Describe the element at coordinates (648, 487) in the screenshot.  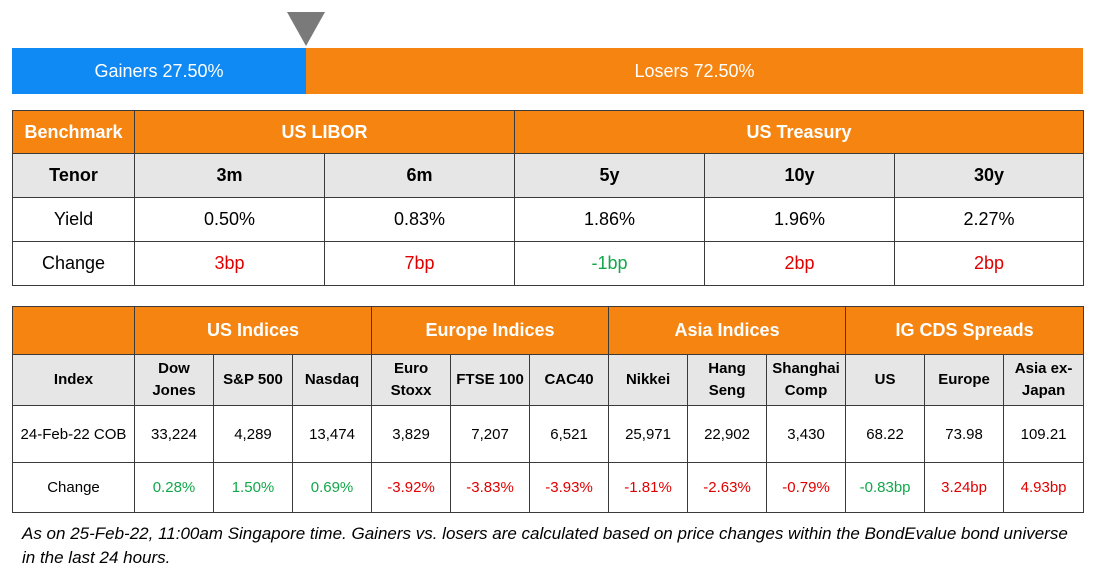
I see `index-change-cell: -1.81%` at that location.